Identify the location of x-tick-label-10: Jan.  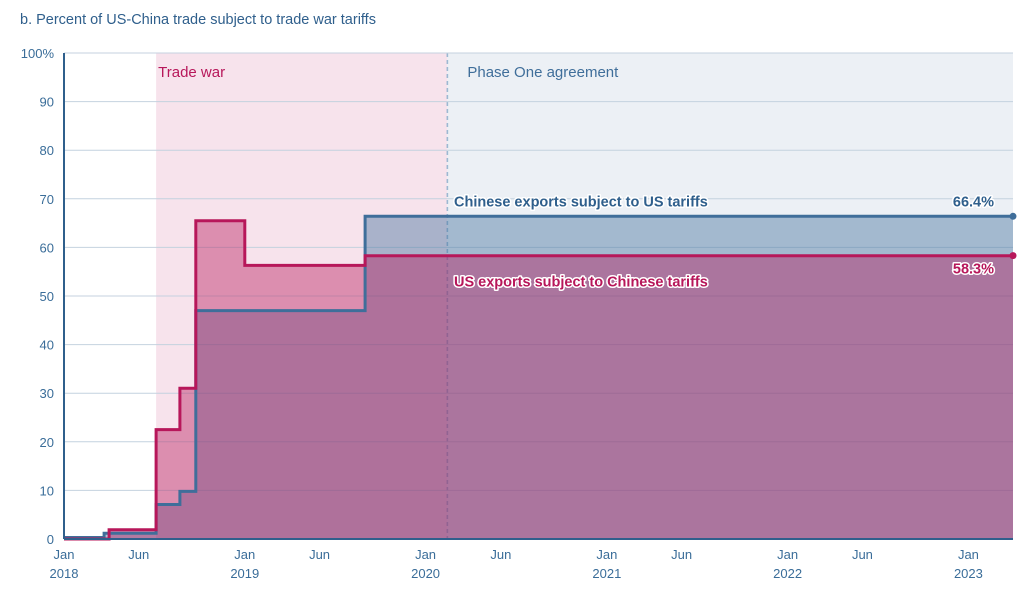
(968, 554).